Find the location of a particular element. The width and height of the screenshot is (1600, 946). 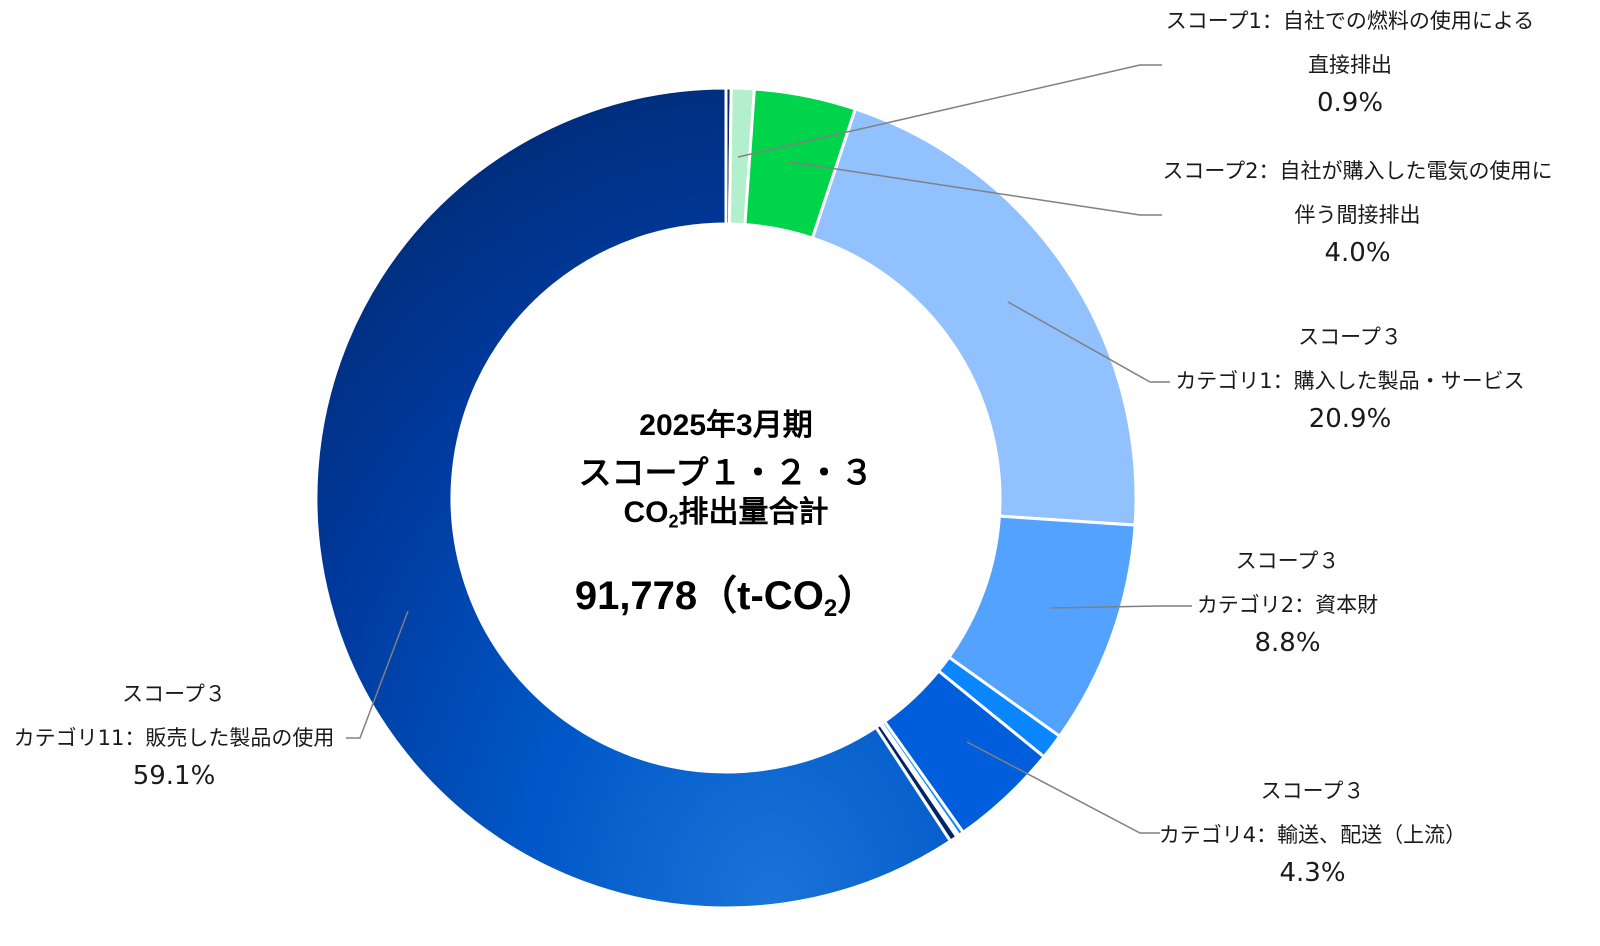

pct-scope2: 4.0% is located at coordinates (1357, 253).